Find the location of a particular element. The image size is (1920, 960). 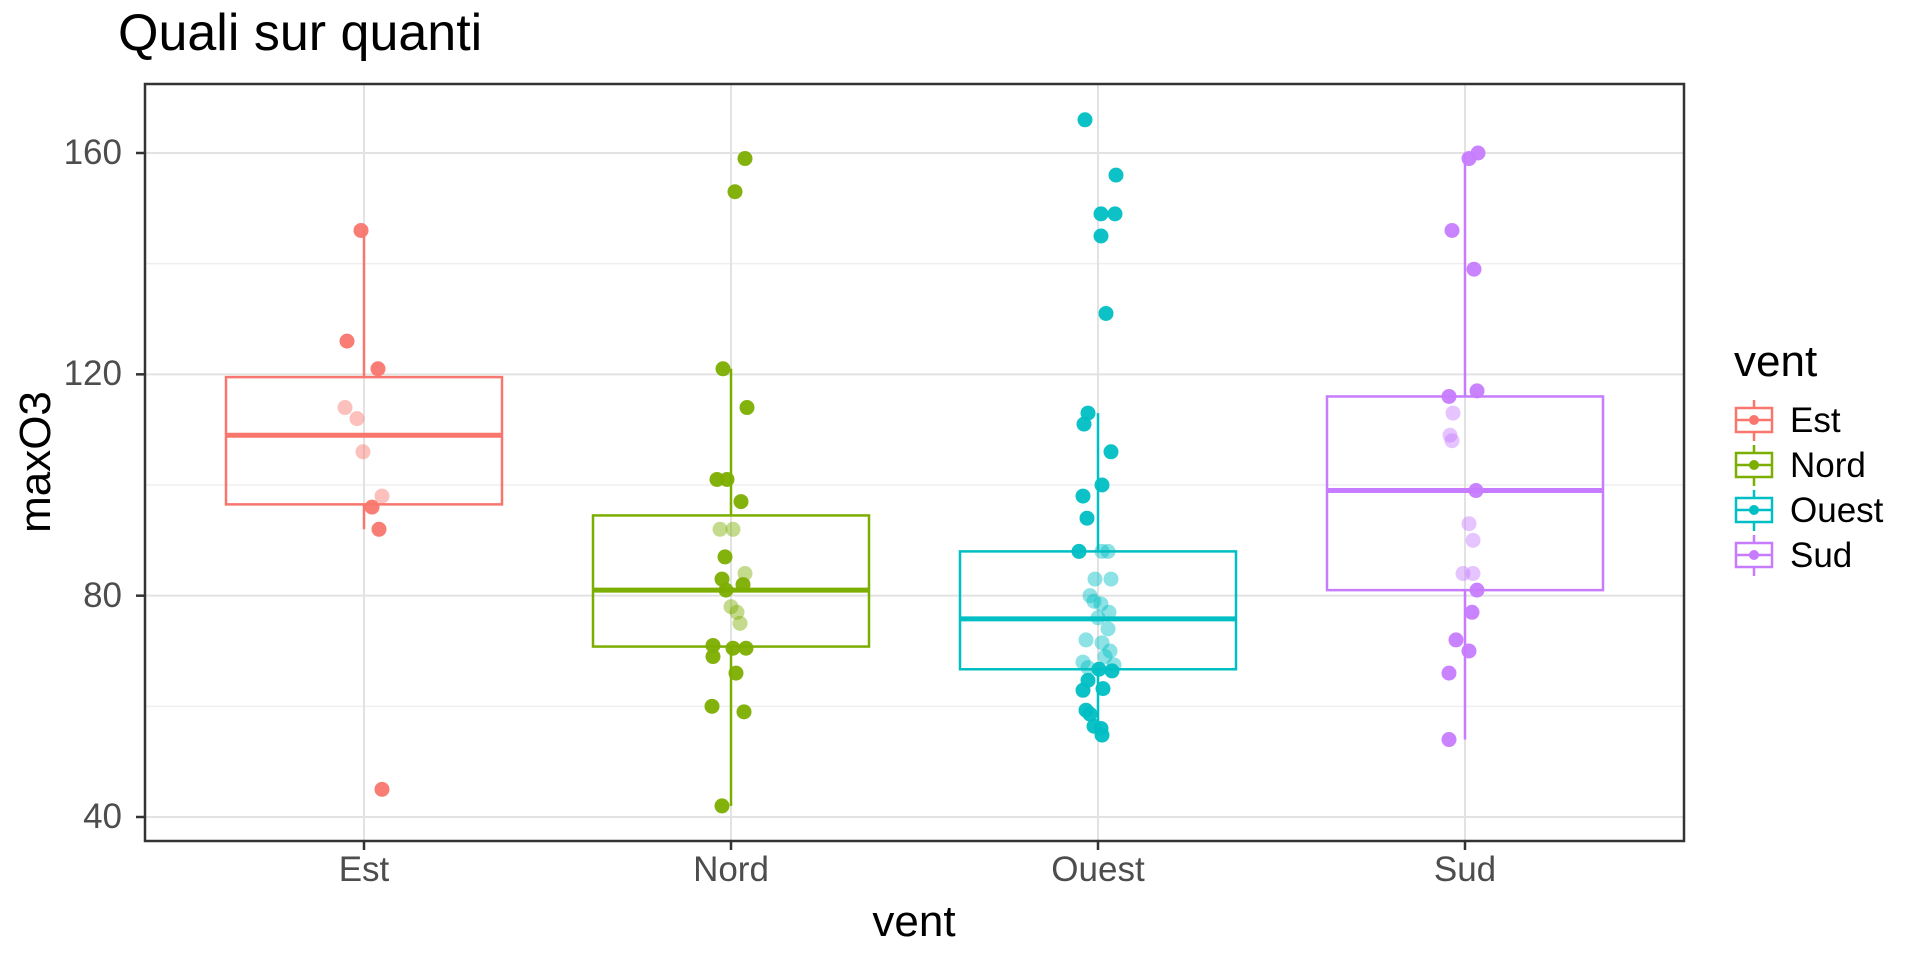

legend-title: vent is located at coordinates (1776, 361).